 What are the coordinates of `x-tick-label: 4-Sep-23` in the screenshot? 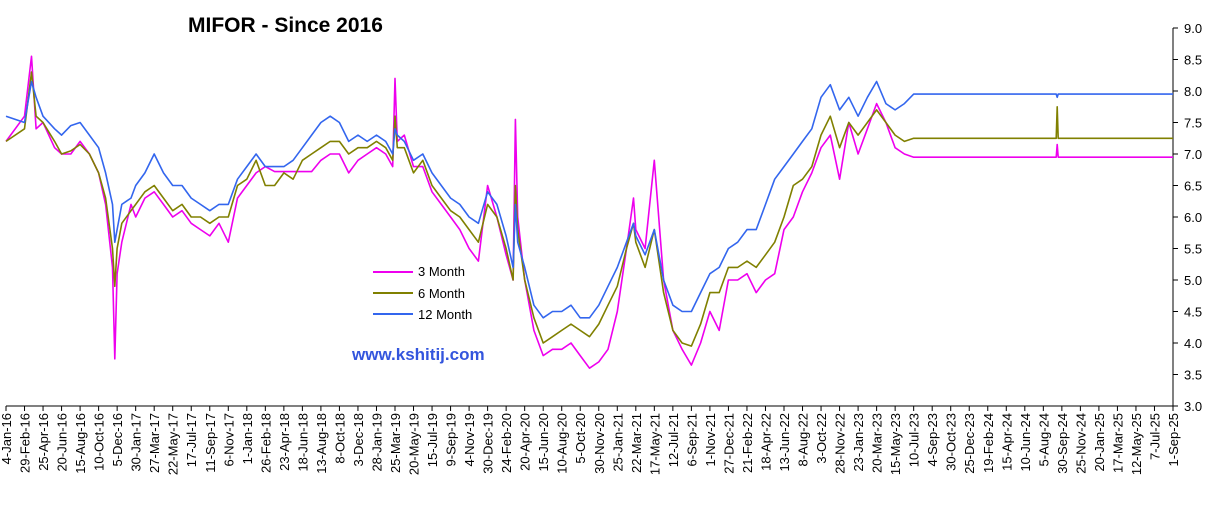 It's located at (932, 439).